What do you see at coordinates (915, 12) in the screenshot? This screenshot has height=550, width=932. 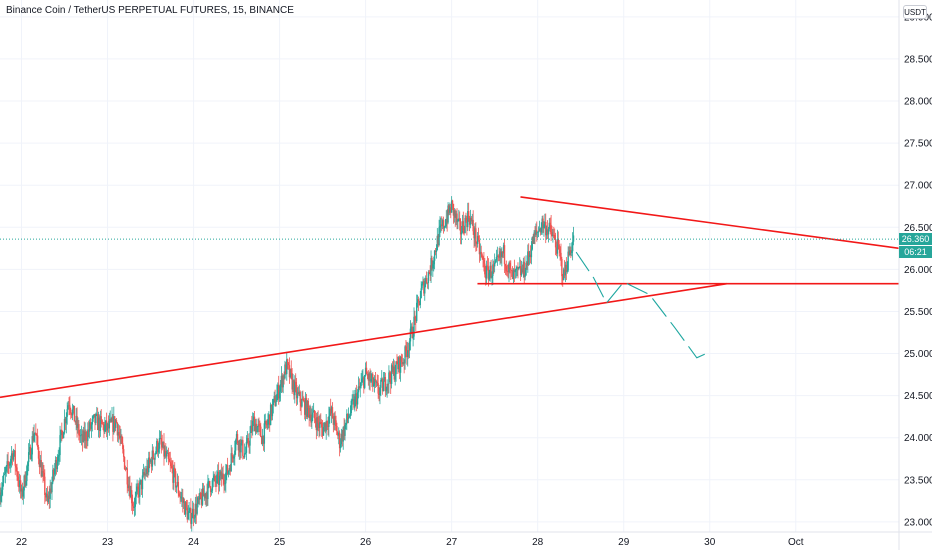 I see `currency-button: USDT` at bounding box center [915, 12].